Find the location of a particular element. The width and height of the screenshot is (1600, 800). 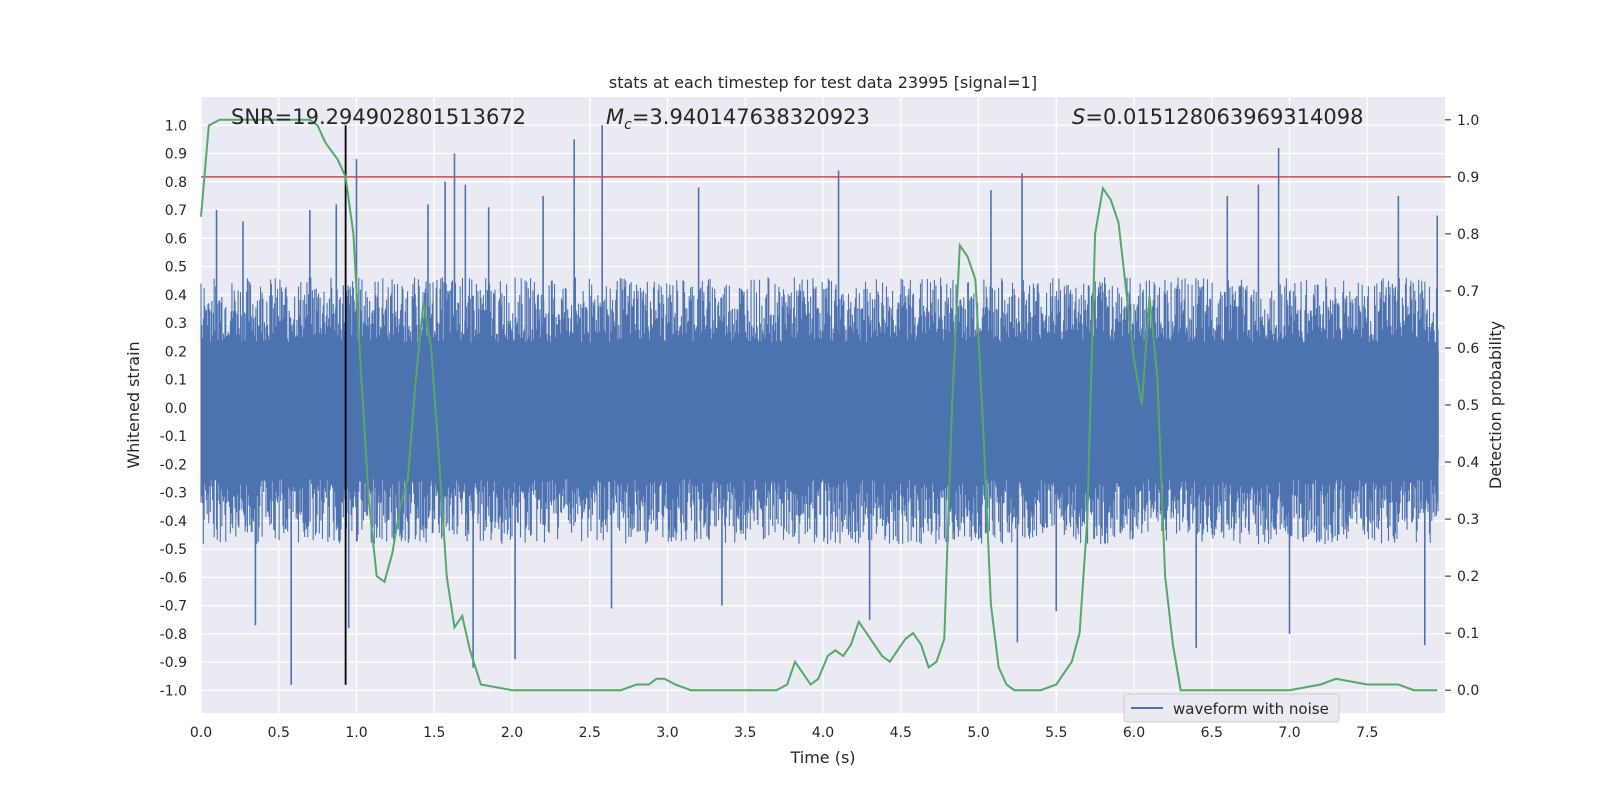

x-tick-label: 7.0 is located at coordinates (1289, 733).